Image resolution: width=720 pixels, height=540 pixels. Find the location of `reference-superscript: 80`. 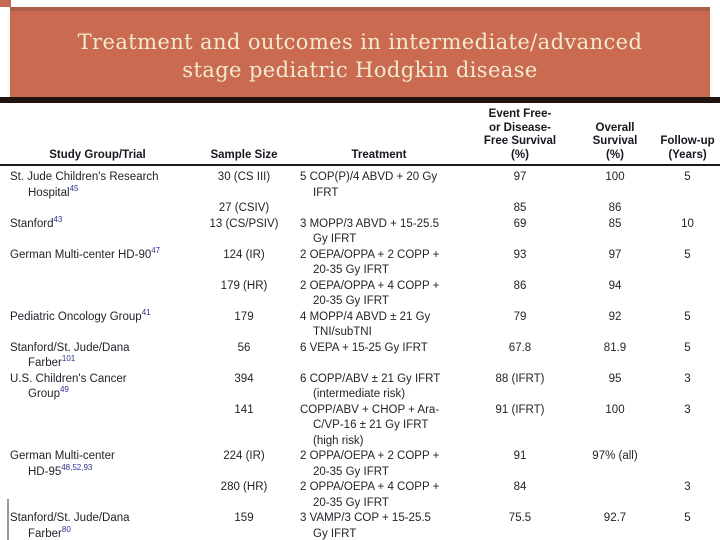

reference-superscript: 80 is located at coordinates (66, 529).